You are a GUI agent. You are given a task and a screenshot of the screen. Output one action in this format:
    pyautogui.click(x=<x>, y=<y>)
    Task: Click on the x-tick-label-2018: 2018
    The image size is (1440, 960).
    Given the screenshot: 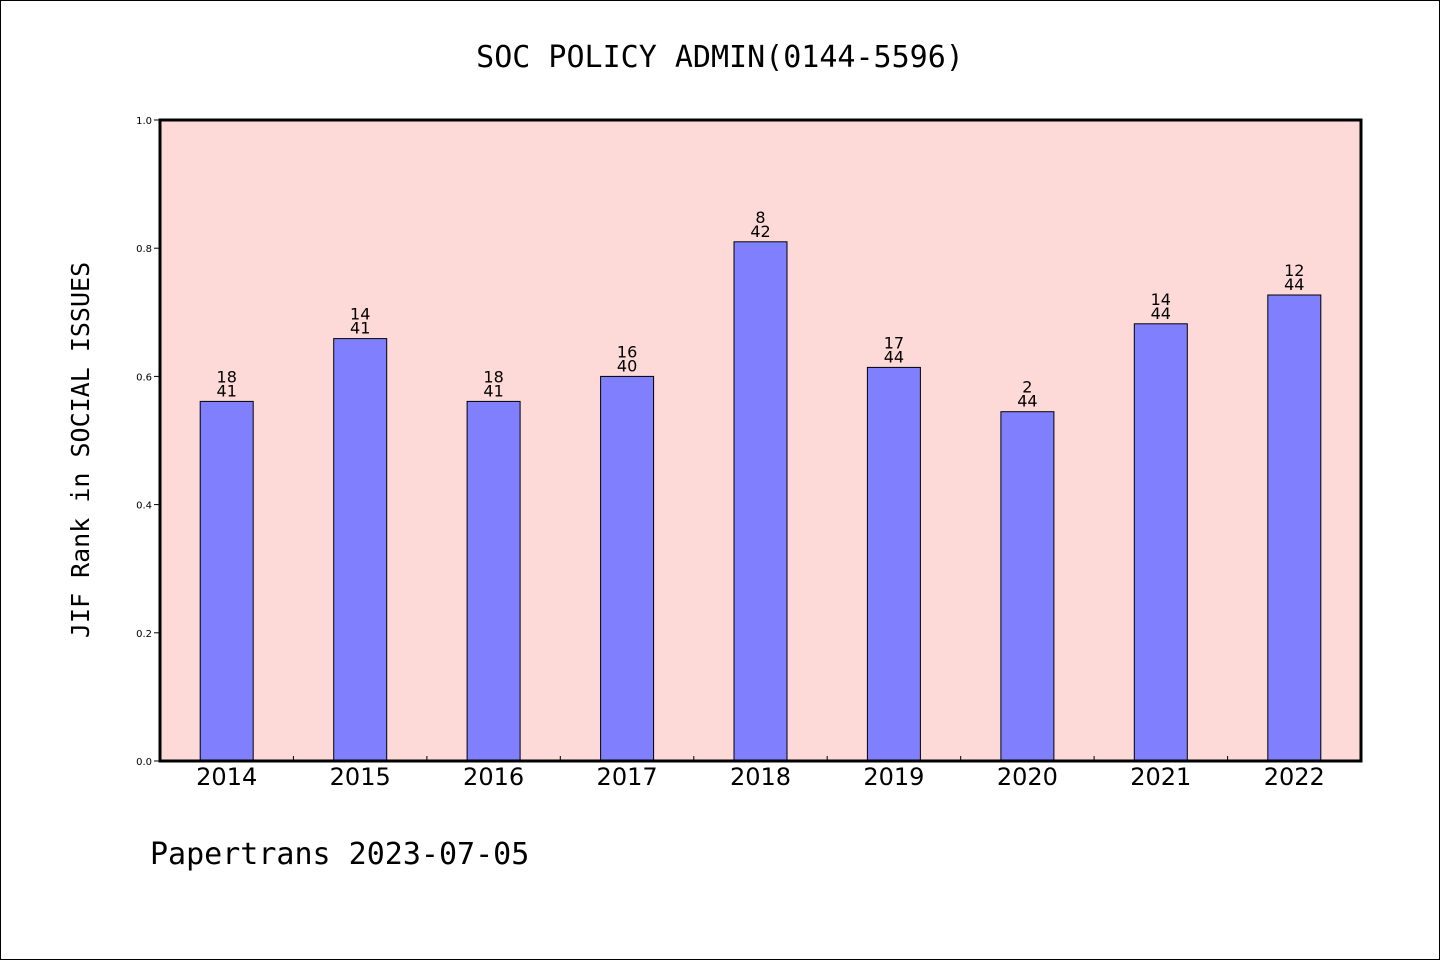 What is the action you would take?
    pyautogui.click(x=760, y=777)
    